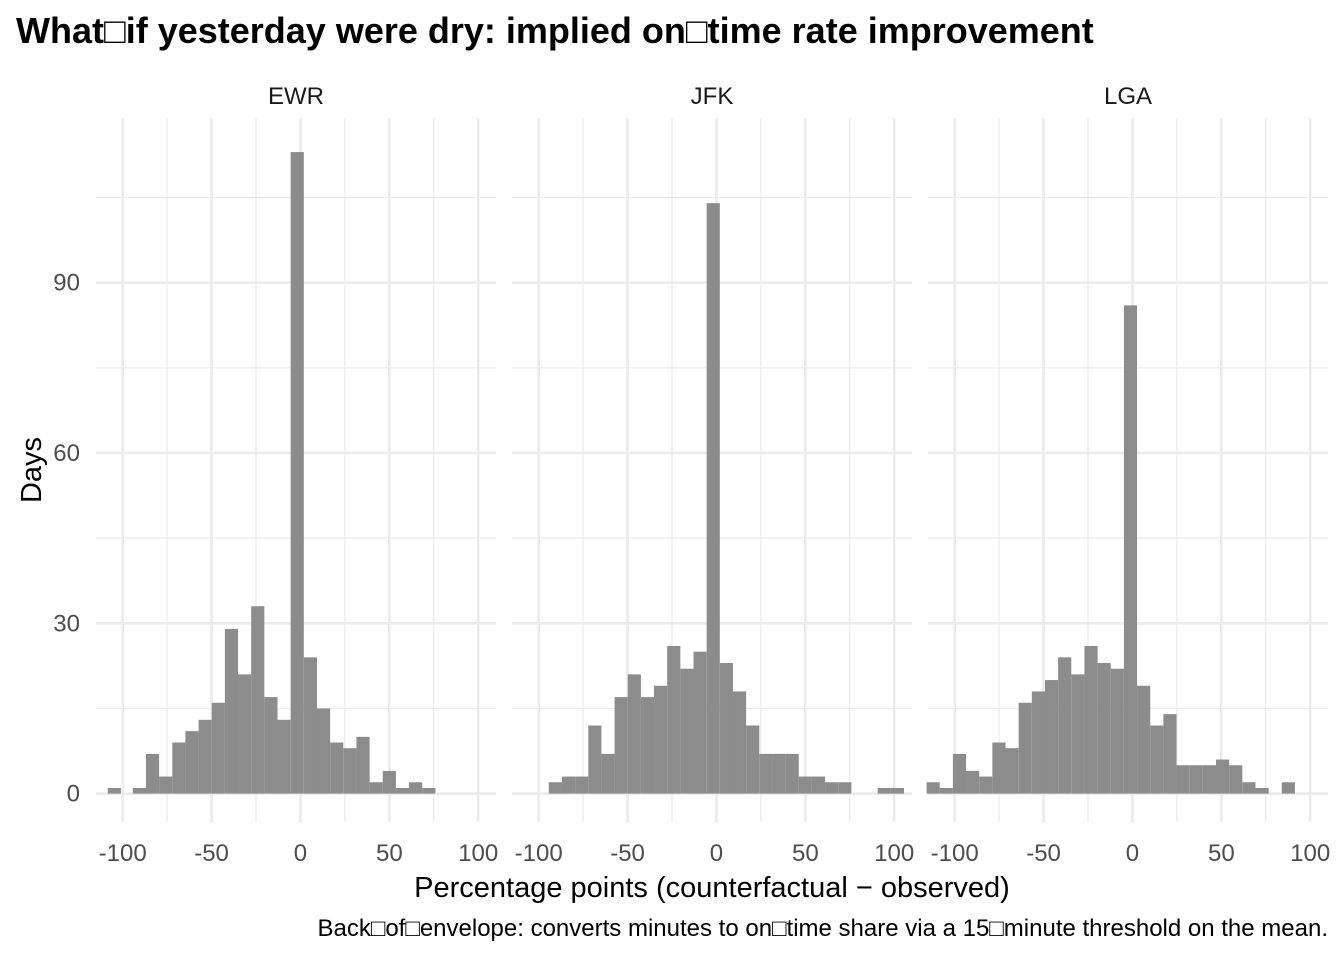 This screenshot has width=1344, height=960. I want to click on y-tick-label: 60, so click(66, 453).